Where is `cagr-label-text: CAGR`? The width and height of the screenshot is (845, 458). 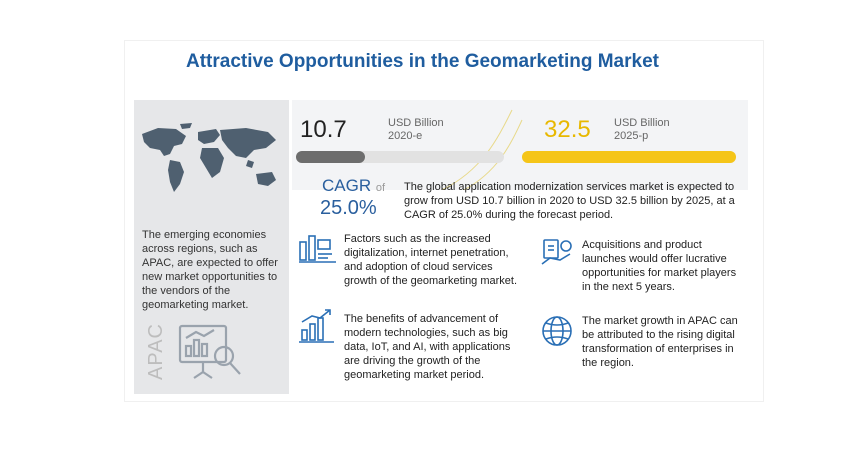
cagr-label-text: CAGR is located at coordinates (347, 185).